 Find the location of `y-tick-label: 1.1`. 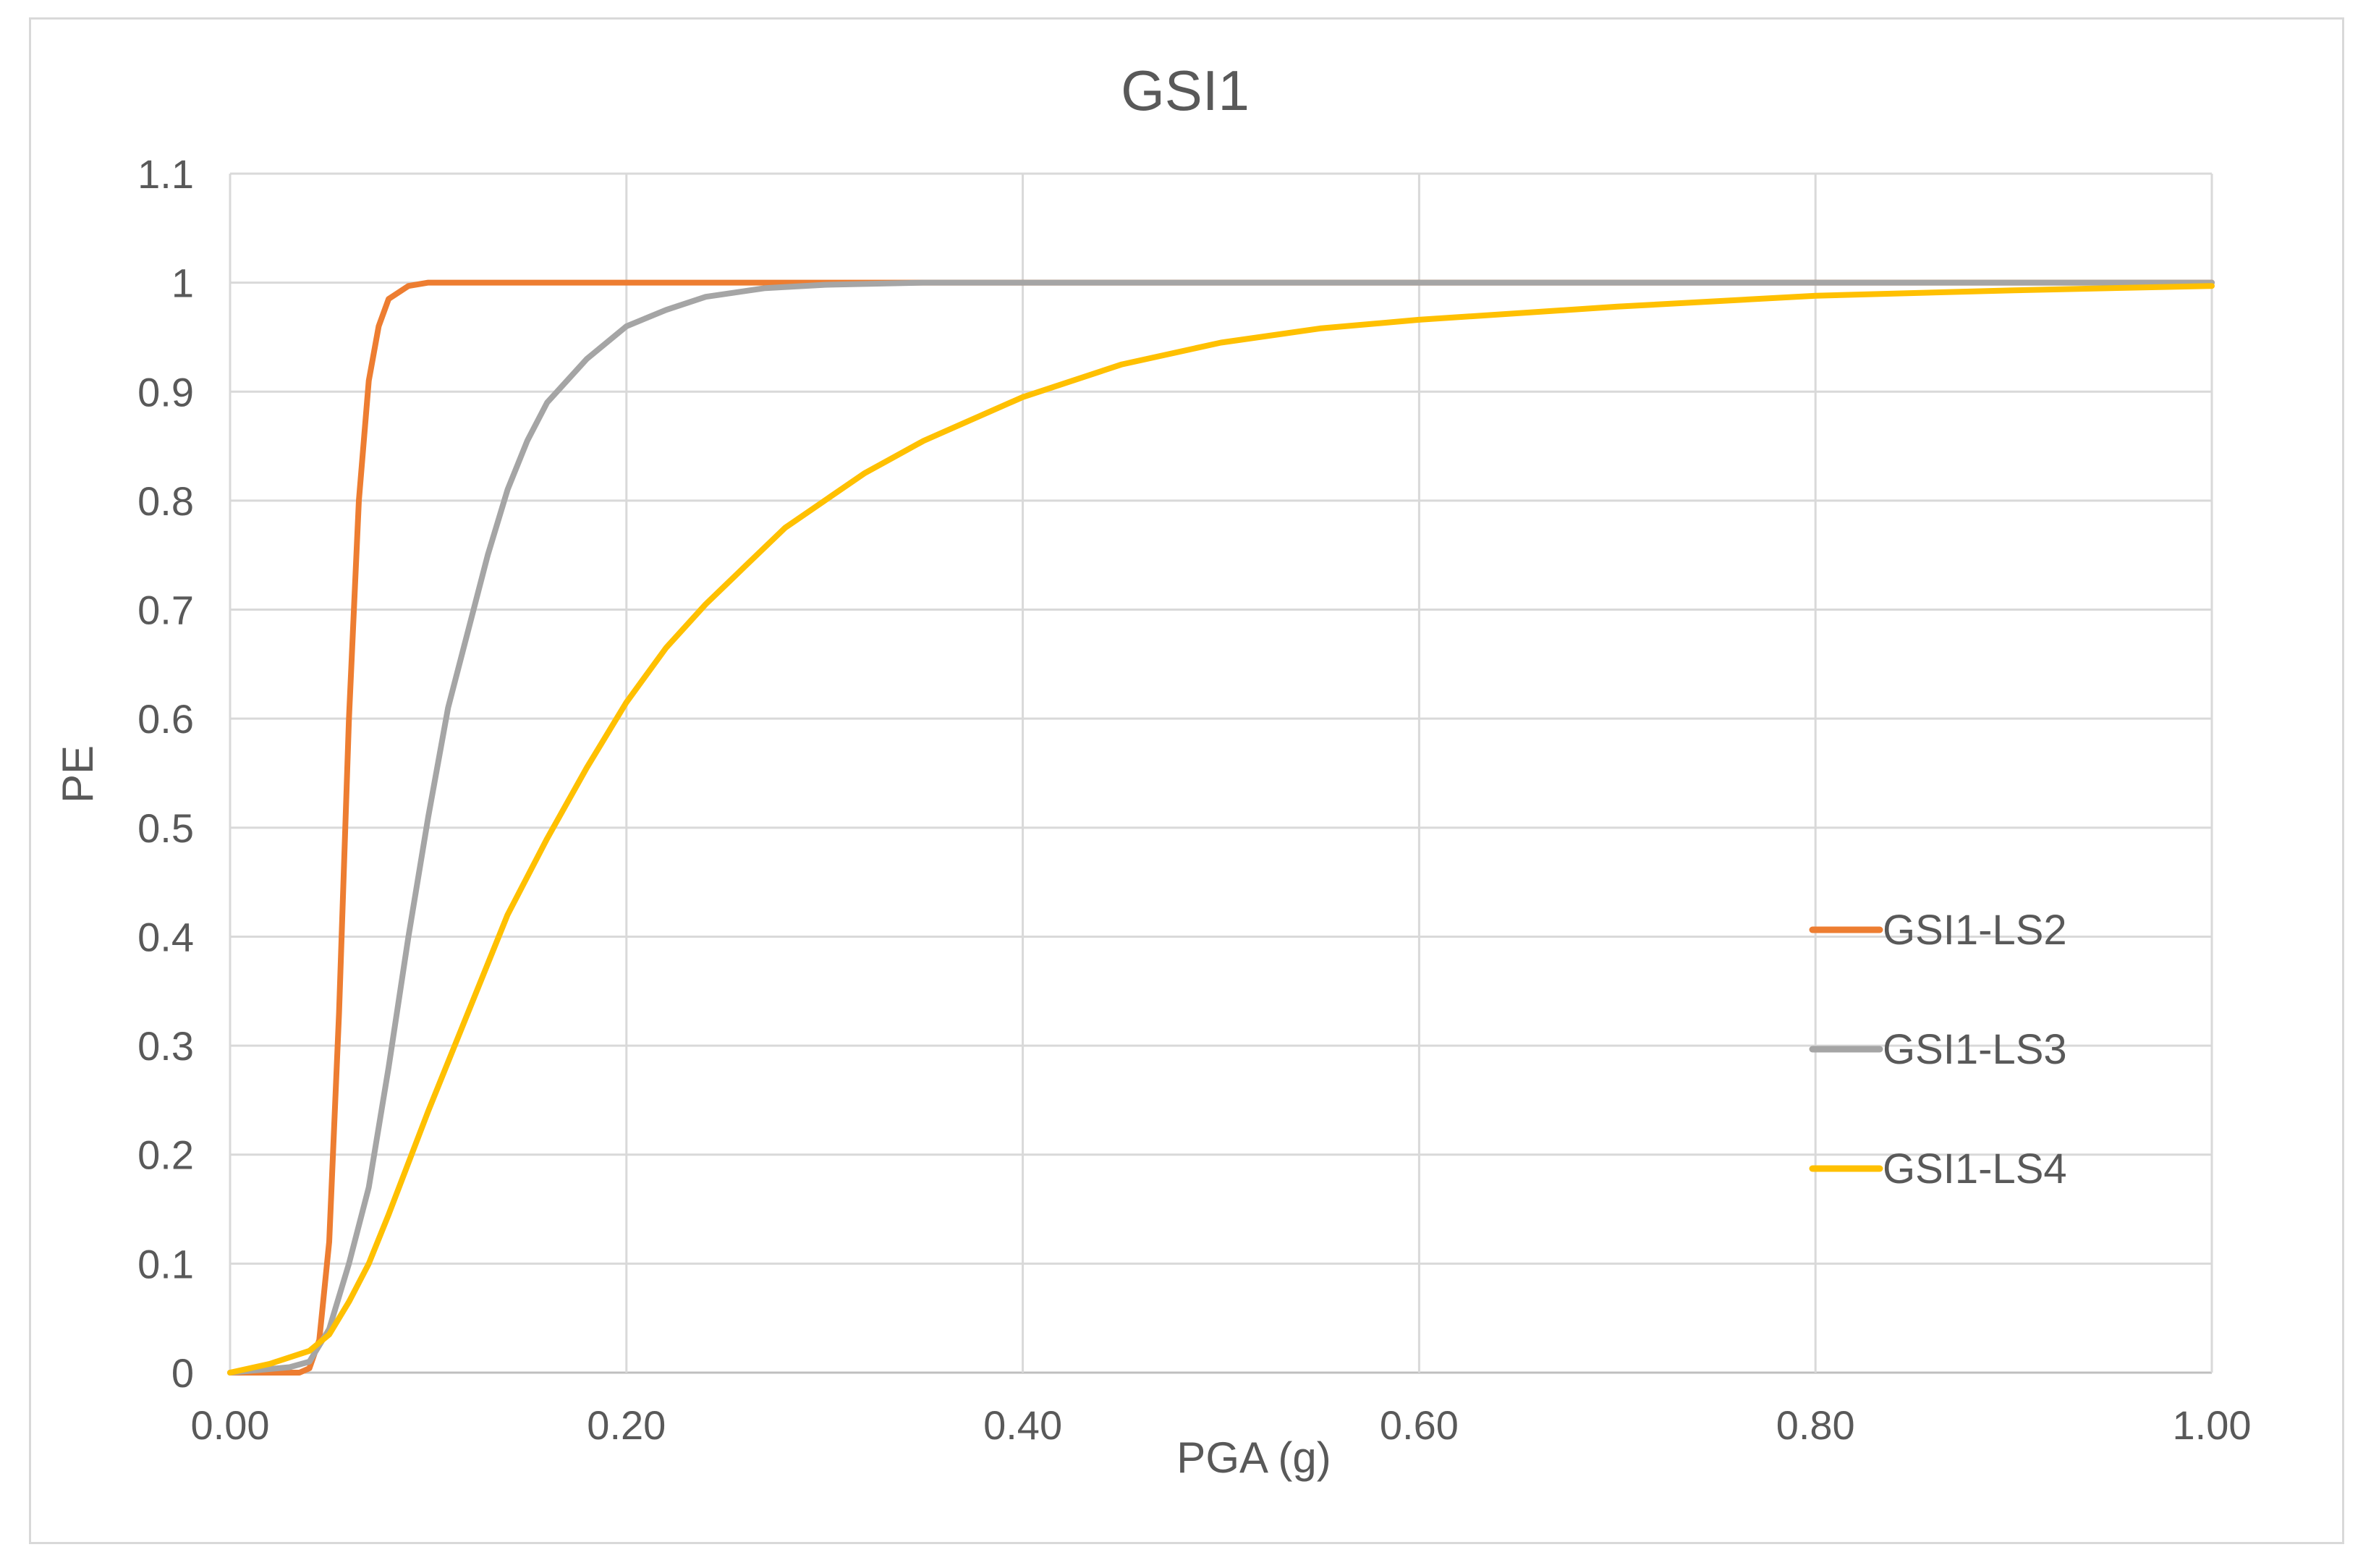

y-tick-label: 1.1 is located at coordinates (166, 174).